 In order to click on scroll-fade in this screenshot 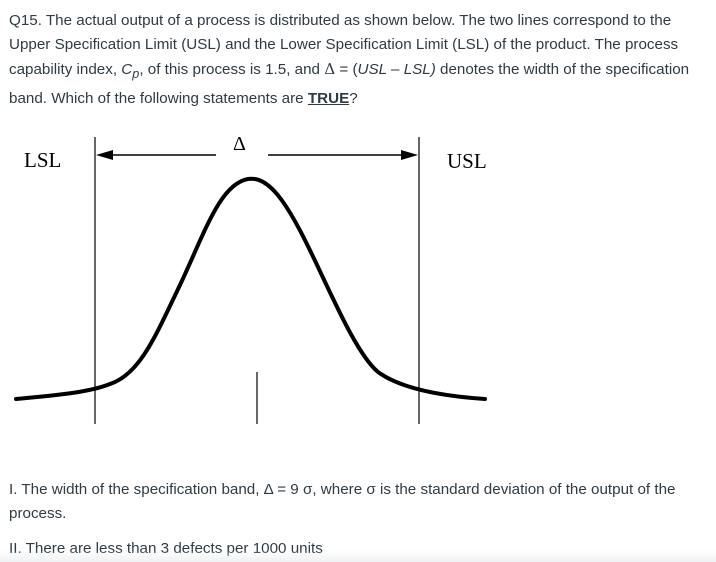, I will do `click(358, 556)`.